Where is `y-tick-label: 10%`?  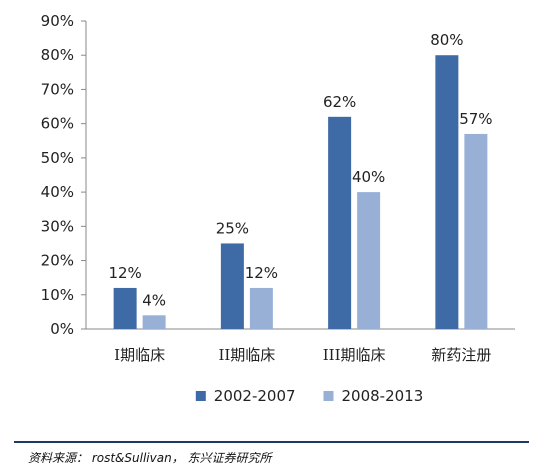 y-tick-label: 10% is located at coordinates (57, 295).